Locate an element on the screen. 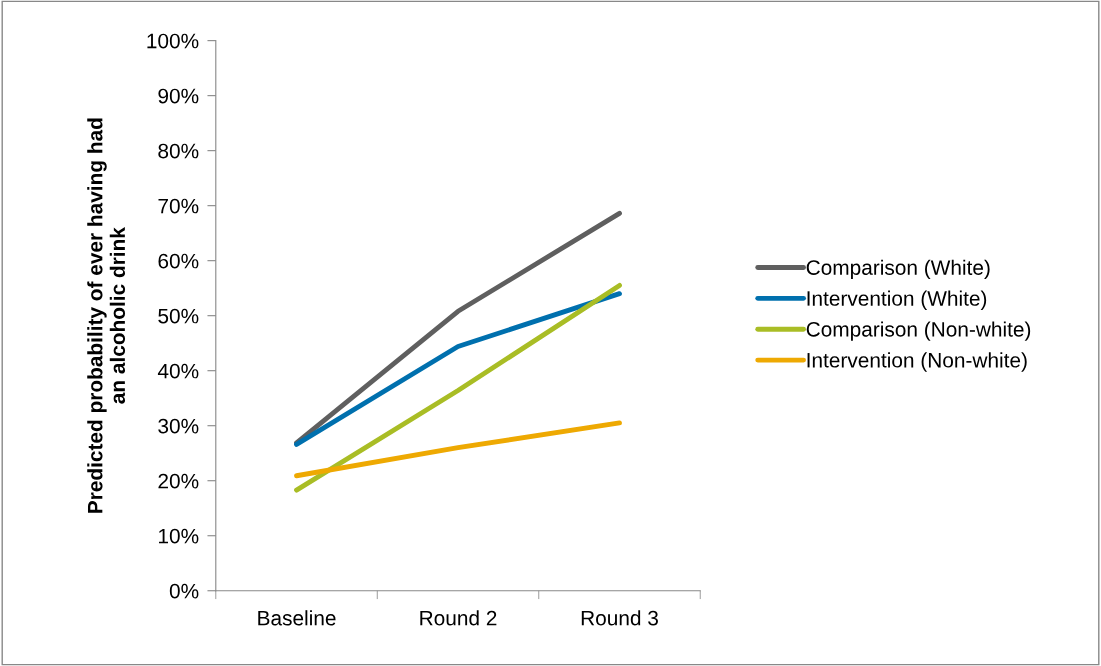 The image size is (1101, 666). y-tick-label: 70% is located at coordinates (178, 206).